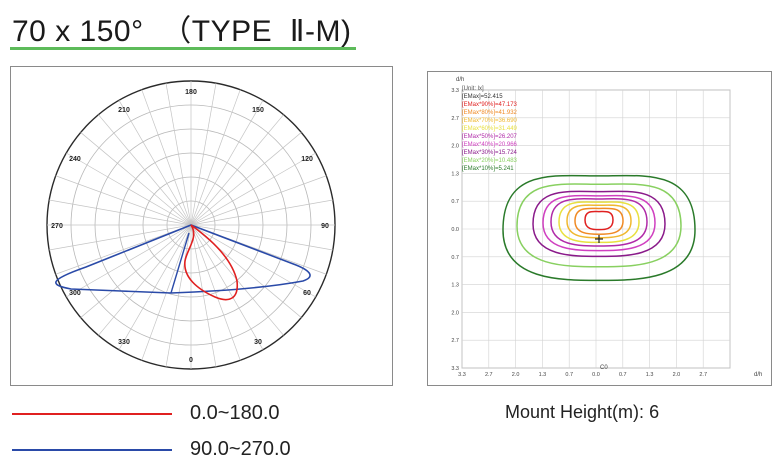 The width and height of the screenshot is (784, 468). Describe the element at coordinates (191, 360) in the screenshot. I see `polar-angle-label: 0` at that location.